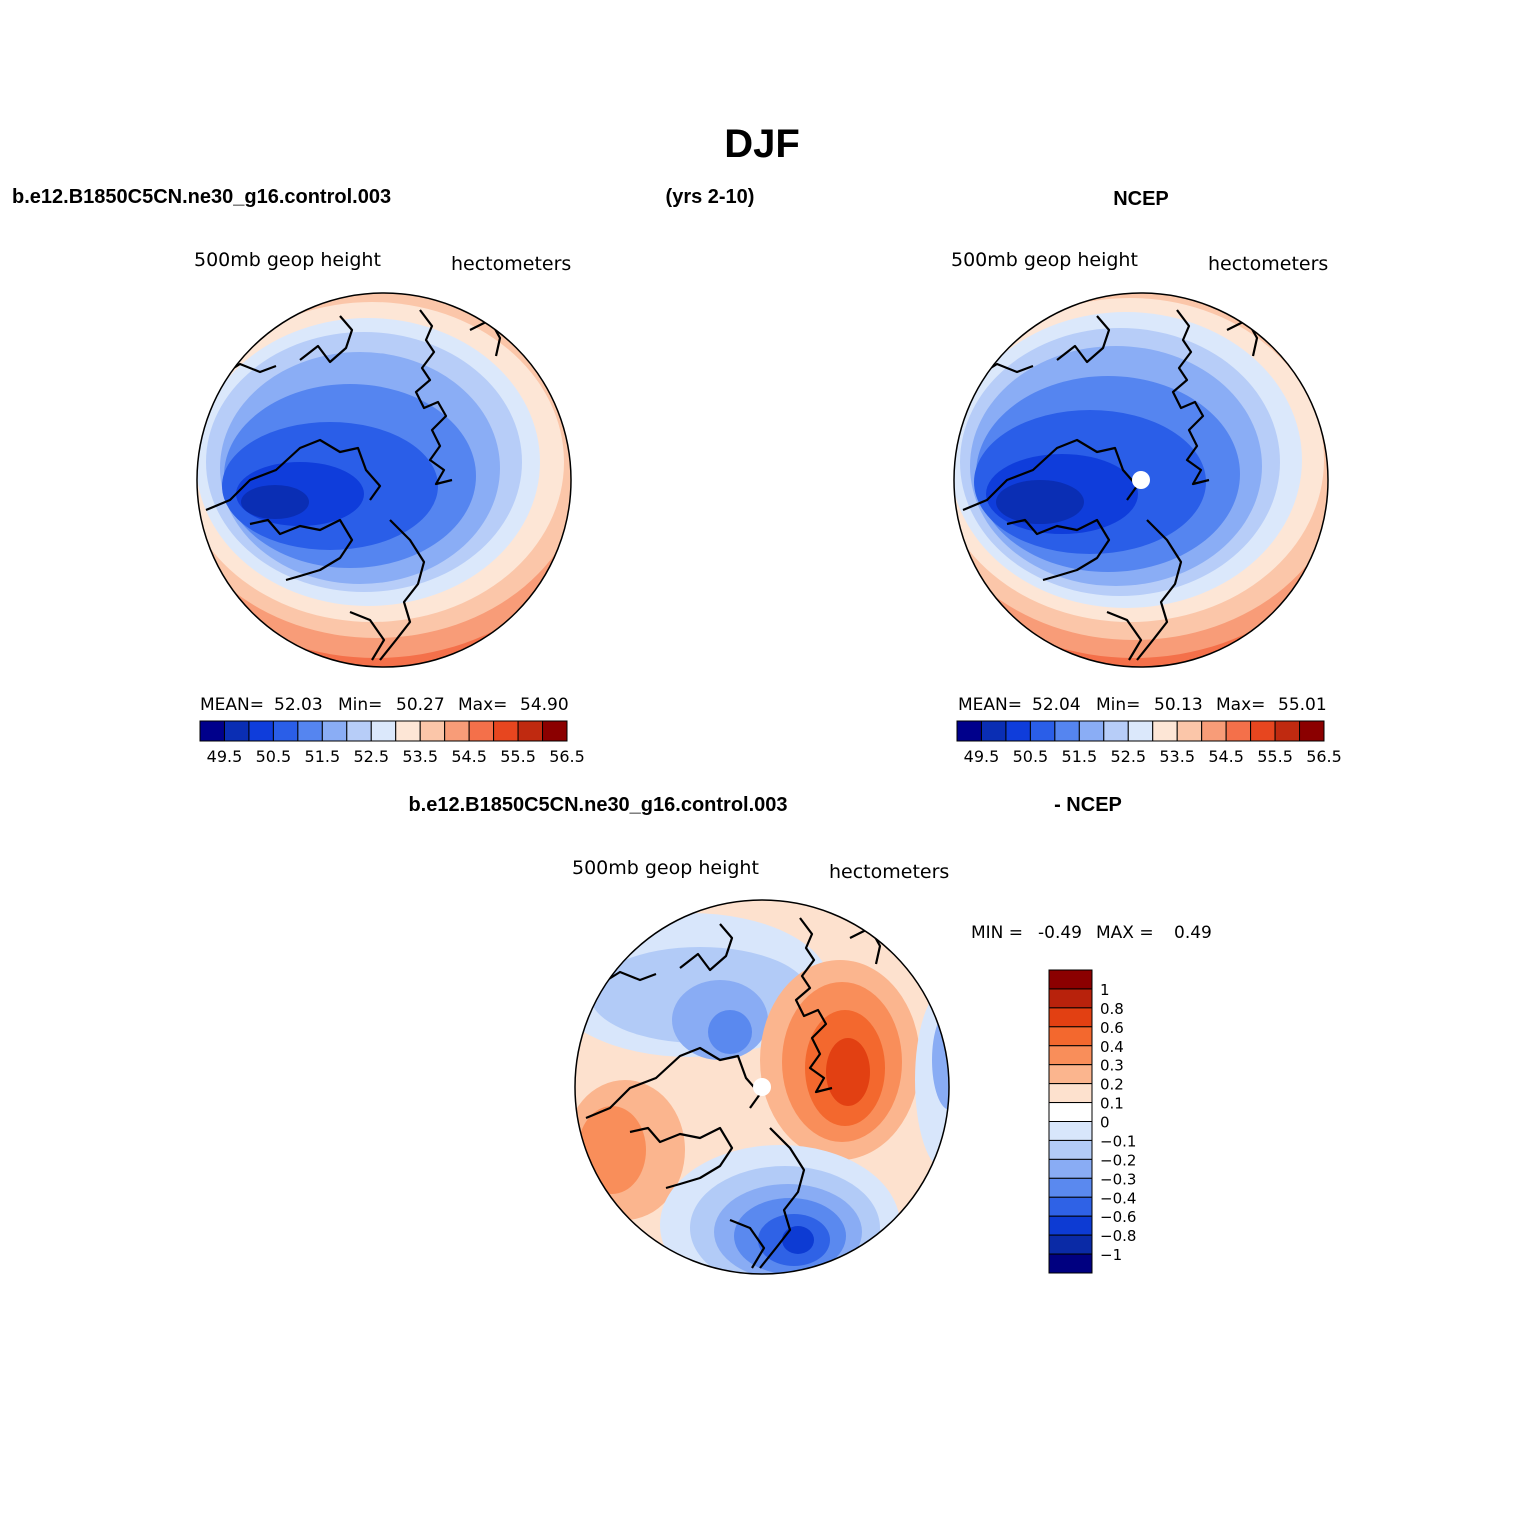 The width and height of the screenshot is (1525, 1525). What do you see at coordinates (997, 933) in the screenshot?
I see `stat-label: MIN =` at bounding box center [997, 933].